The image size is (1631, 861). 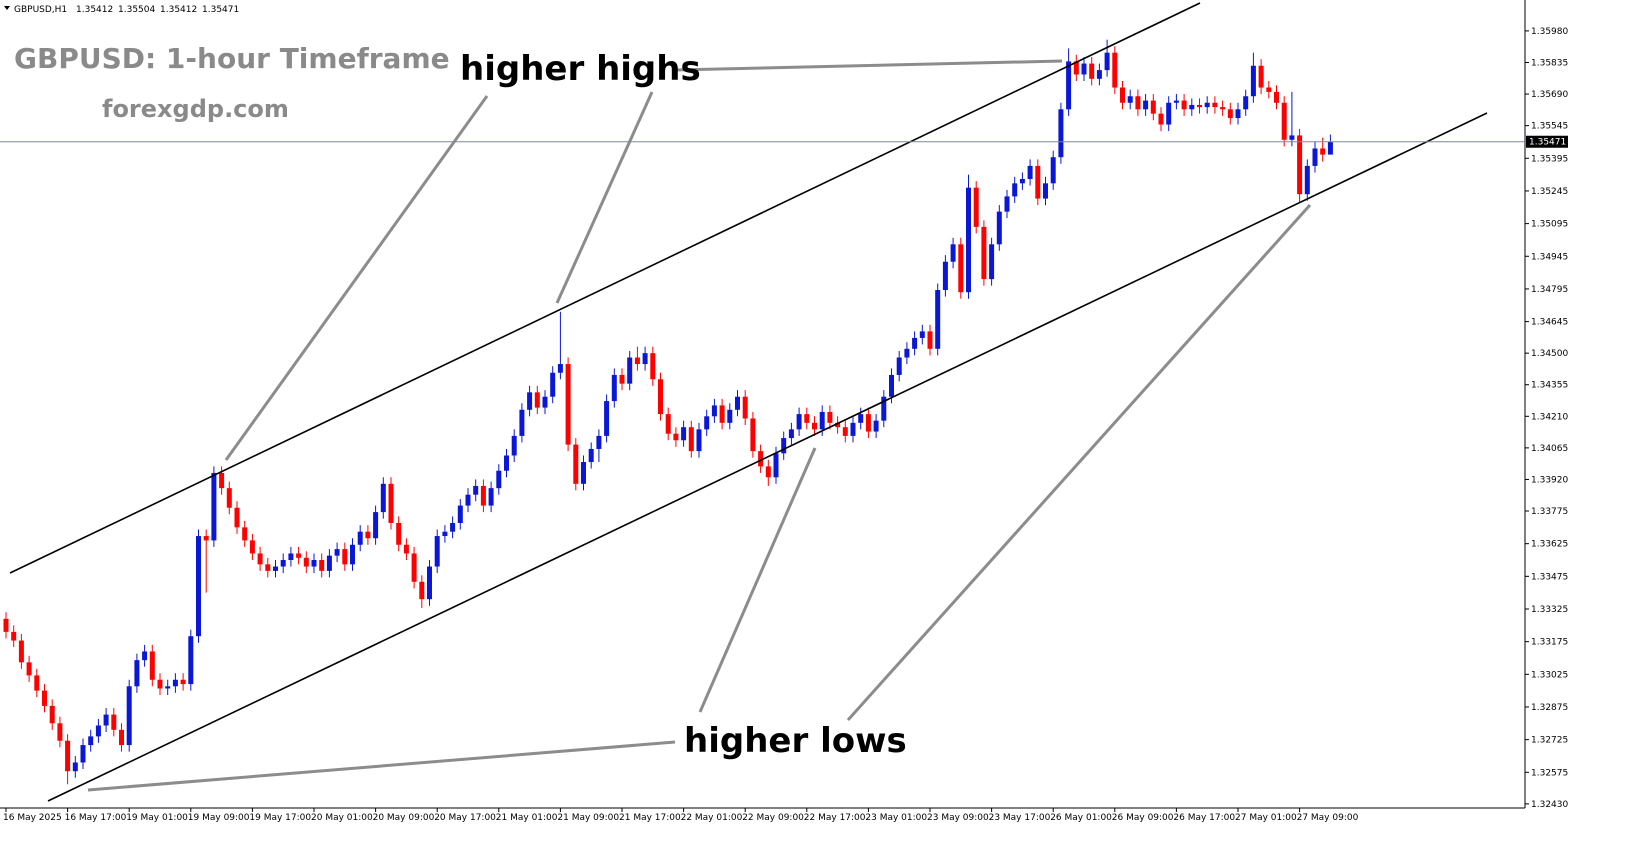 I want to click on current-price-box, so click(x=1547, y=141).